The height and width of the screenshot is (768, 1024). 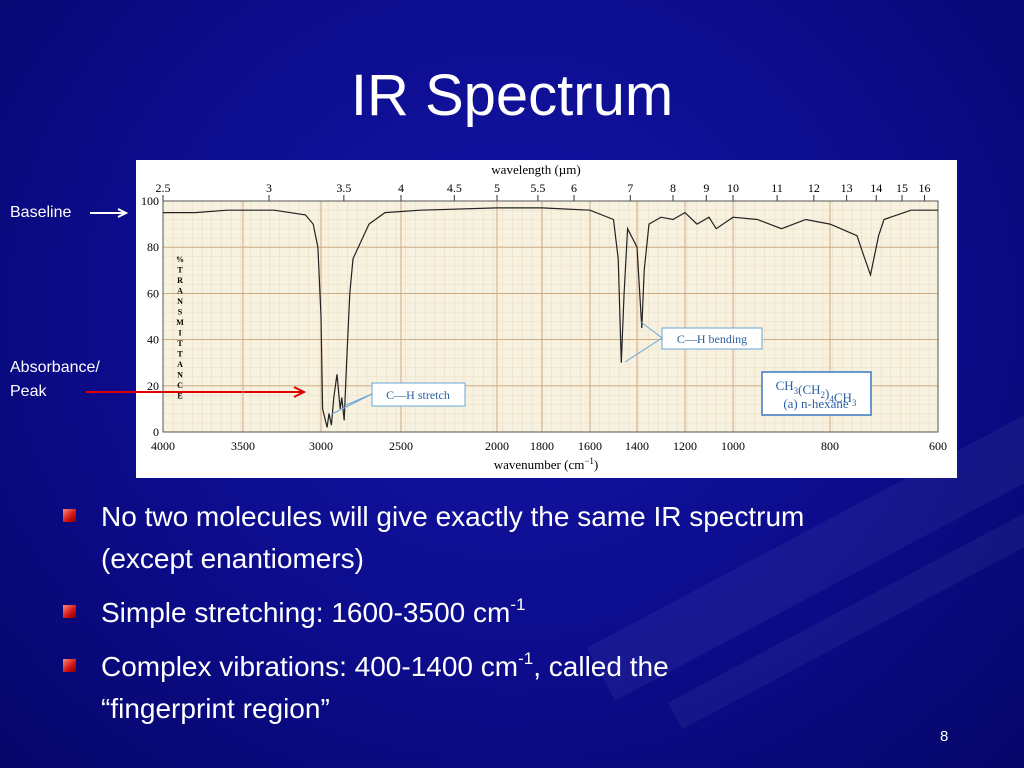 What do you see at coordinates (269, 188) in the screenshot?
I see `x2-tick-label: 3` at bounding box center [269, 188].